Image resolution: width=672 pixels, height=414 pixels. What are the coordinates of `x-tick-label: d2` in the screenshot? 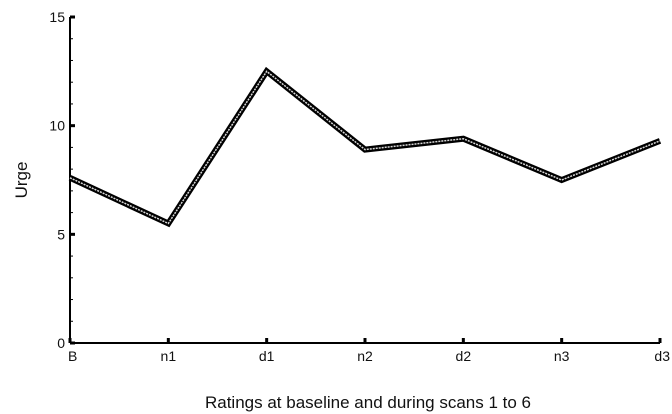 It's located at (464, 356).